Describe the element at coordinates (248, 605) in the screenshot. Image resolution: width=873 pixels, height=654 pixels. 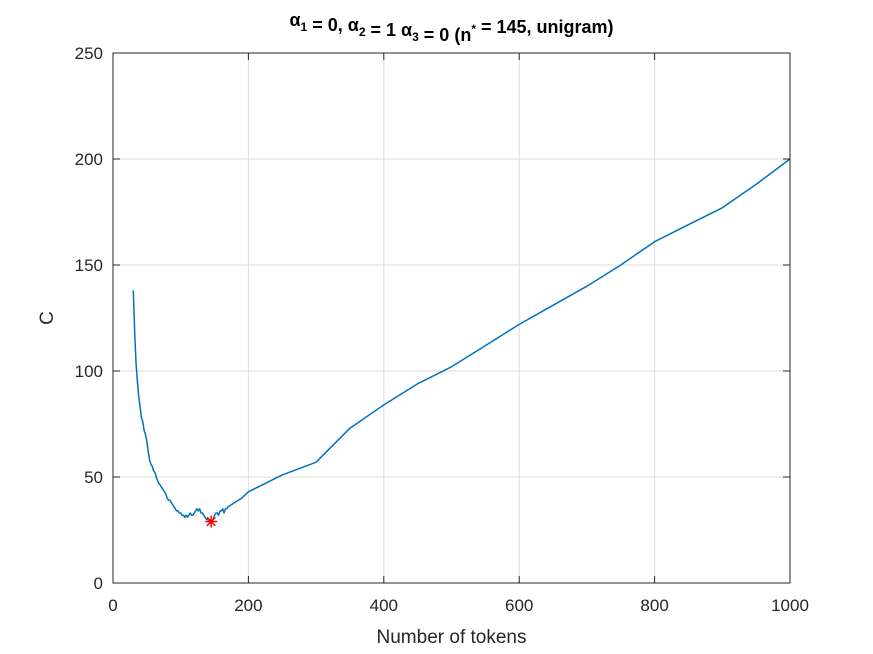
I see `x-tick-label: 200` at that location.